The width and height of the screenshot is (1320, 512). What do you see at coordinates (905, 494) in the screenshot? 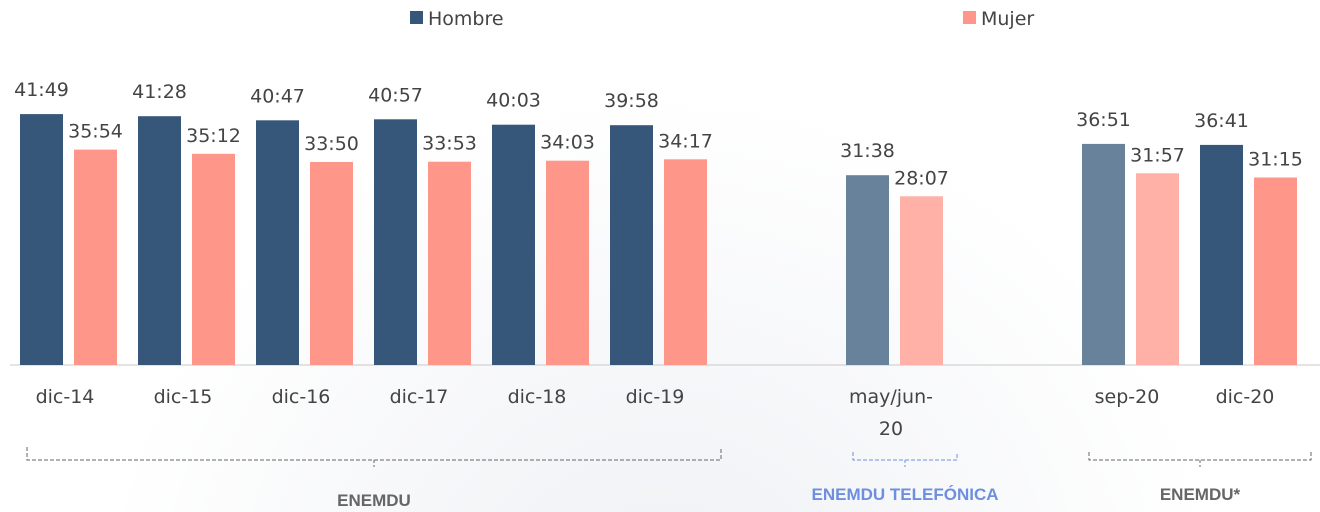
I see `group-label: ENEMDU TELEFÓNICA` at bounding box center [905, 494].